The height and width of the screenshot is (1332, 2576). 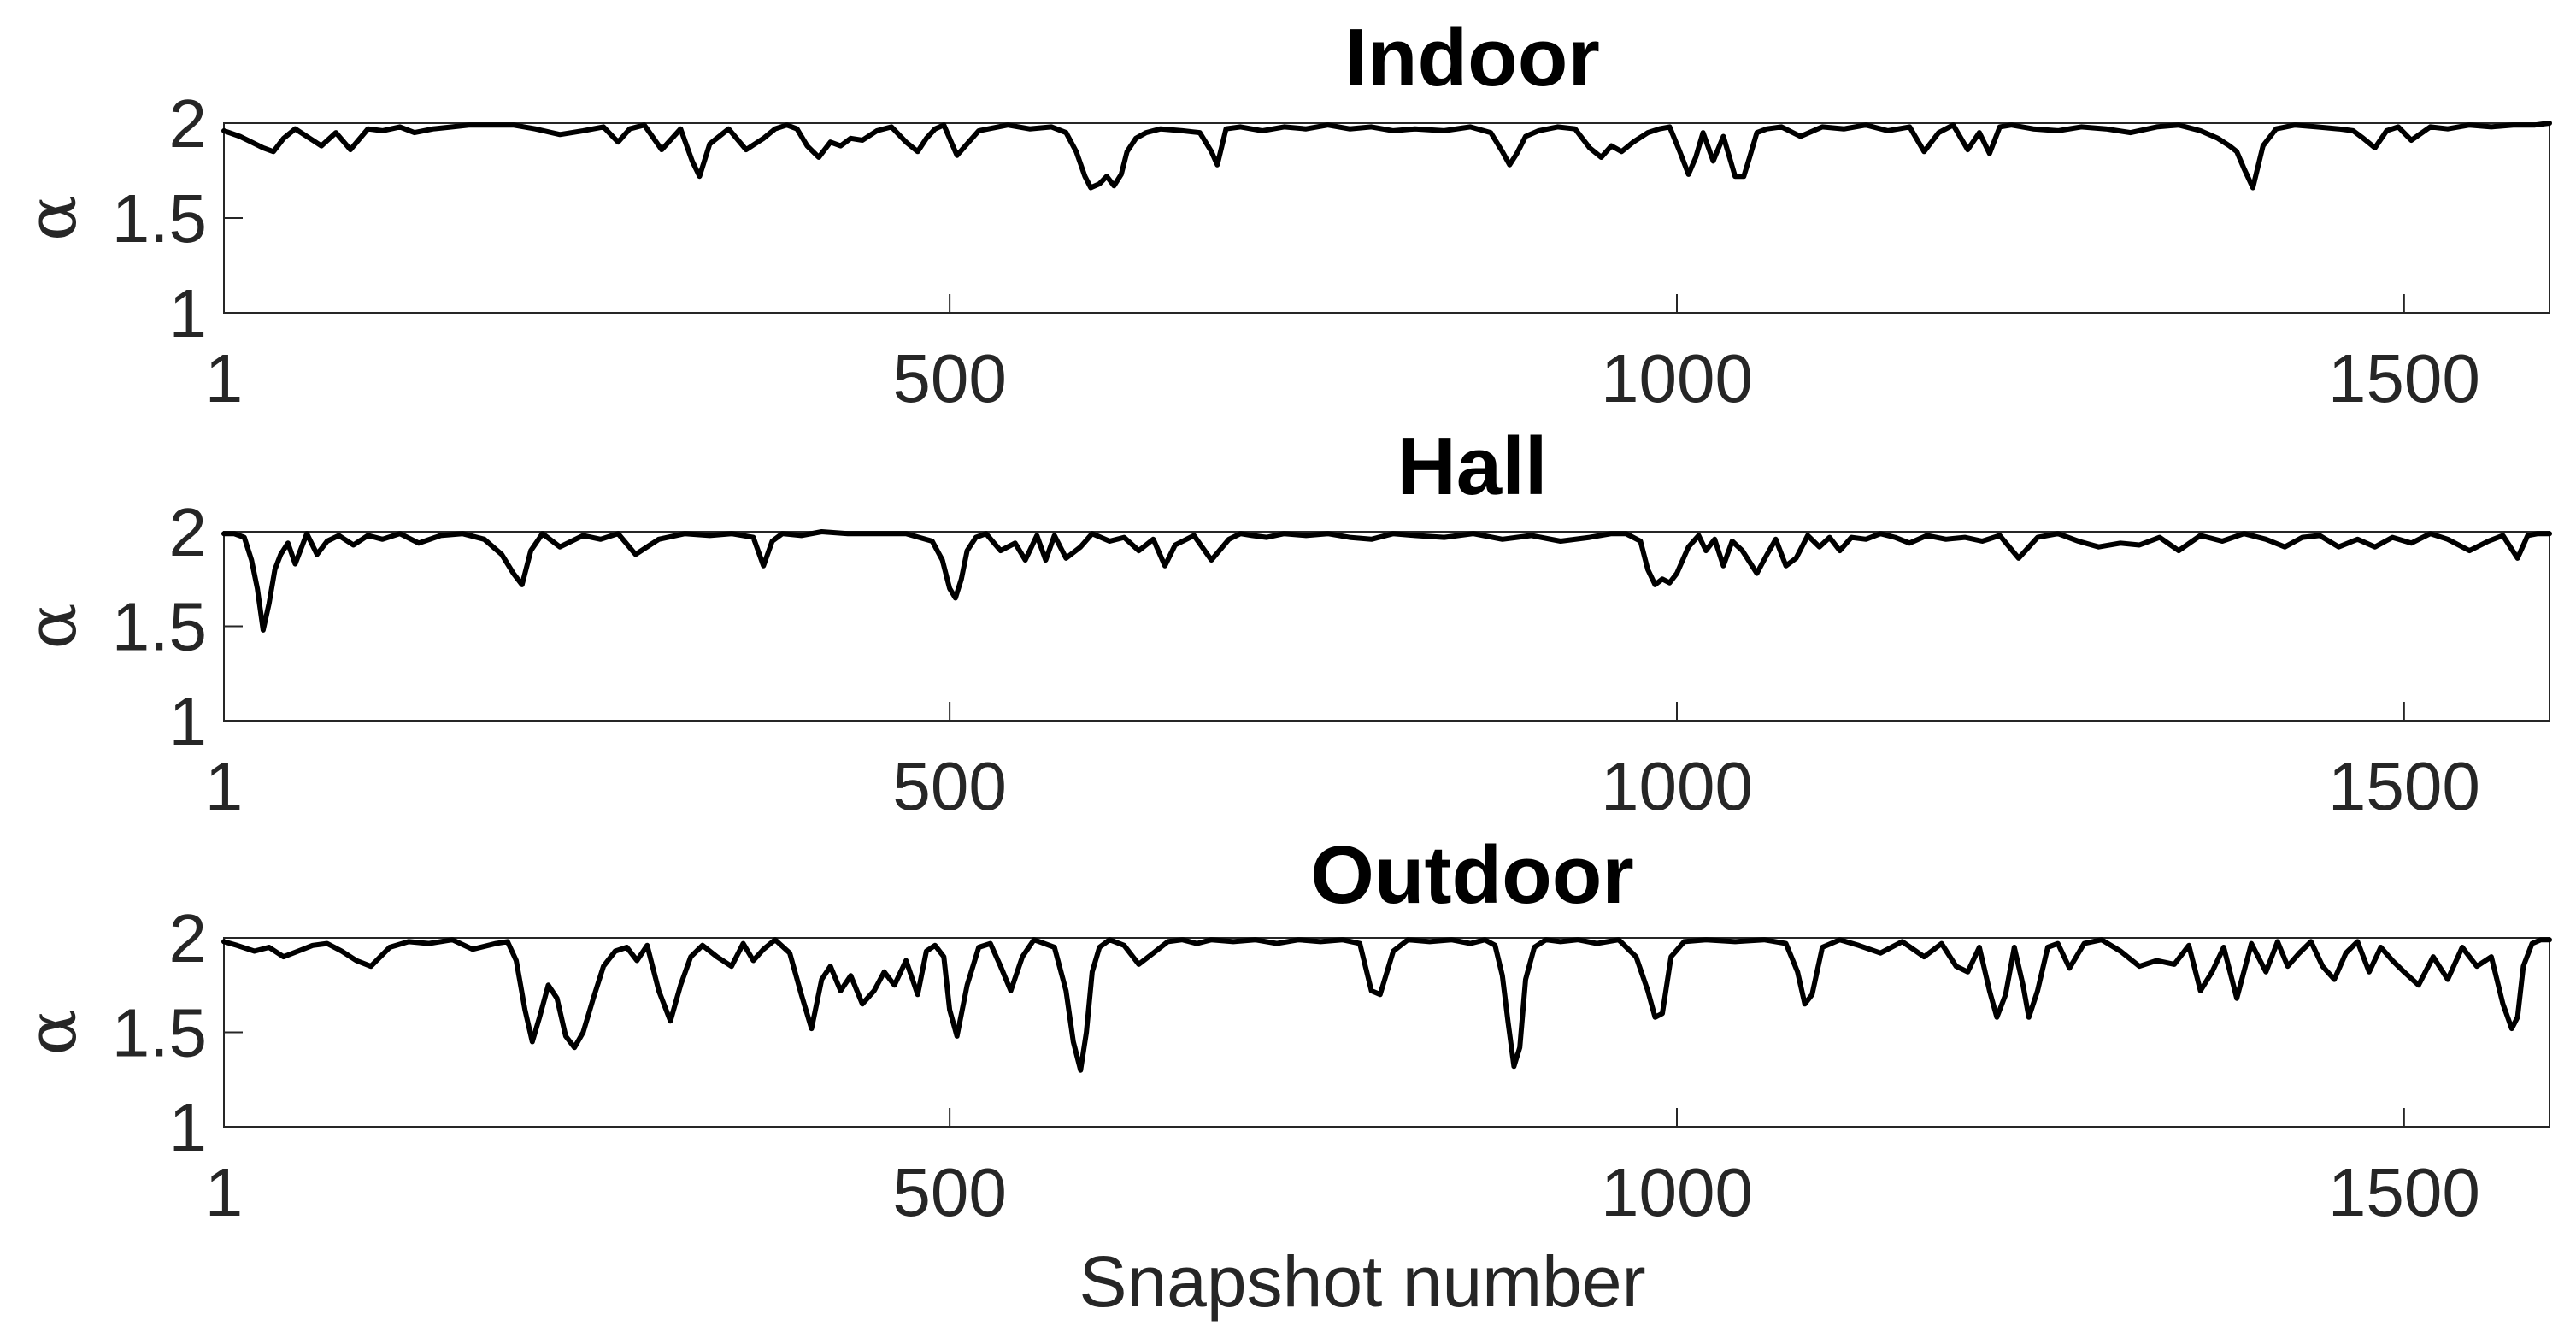 I want to click on x-axis-label: Snapshot number, so click(x=1362, y=1281).